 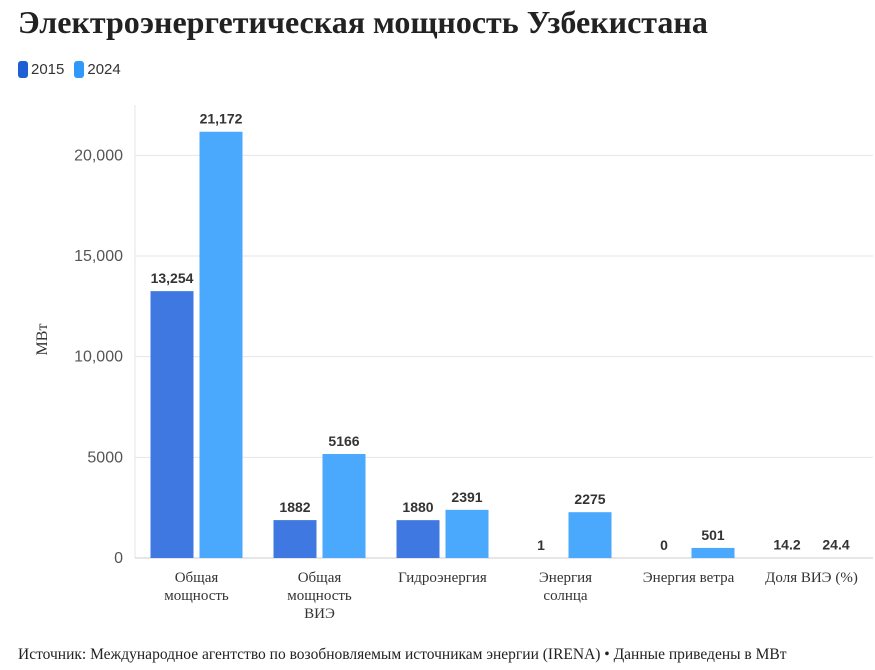 What do you see at coordinates (713, 535) in the screenshot?
I see `data-label-2024: 501` at bounding box center [713, 535].